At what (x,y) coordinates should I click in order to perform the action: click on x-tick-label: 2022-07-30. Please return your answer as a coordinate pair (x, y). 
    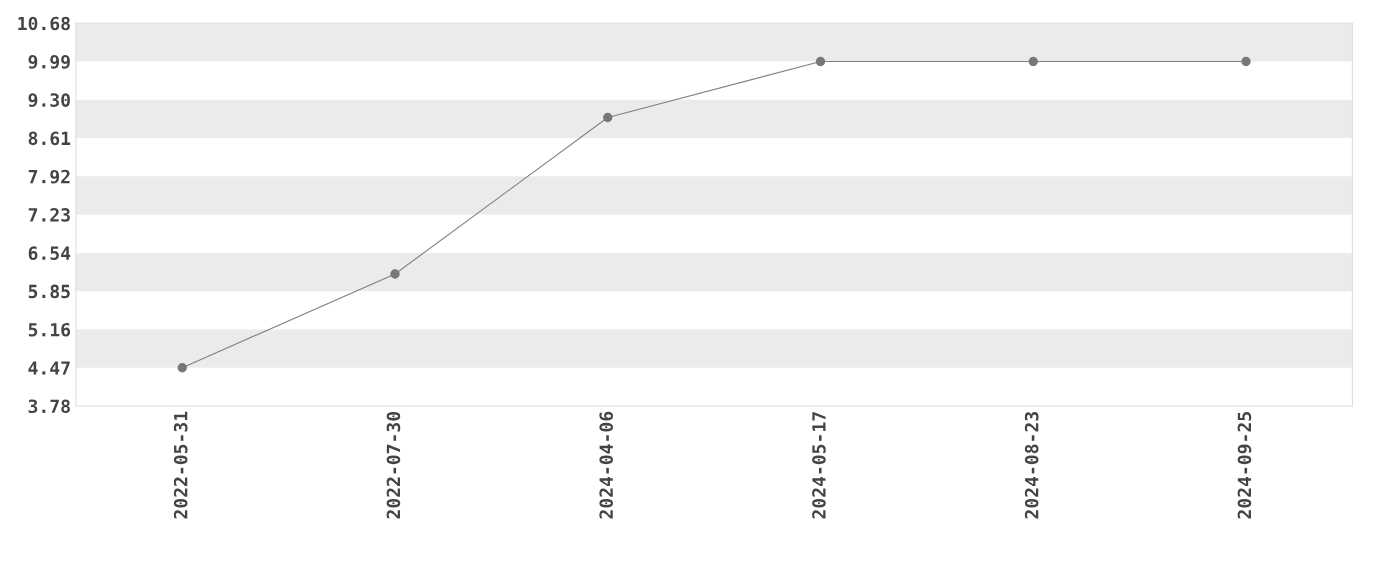
    Looking at the image, I should click on (393, 465).